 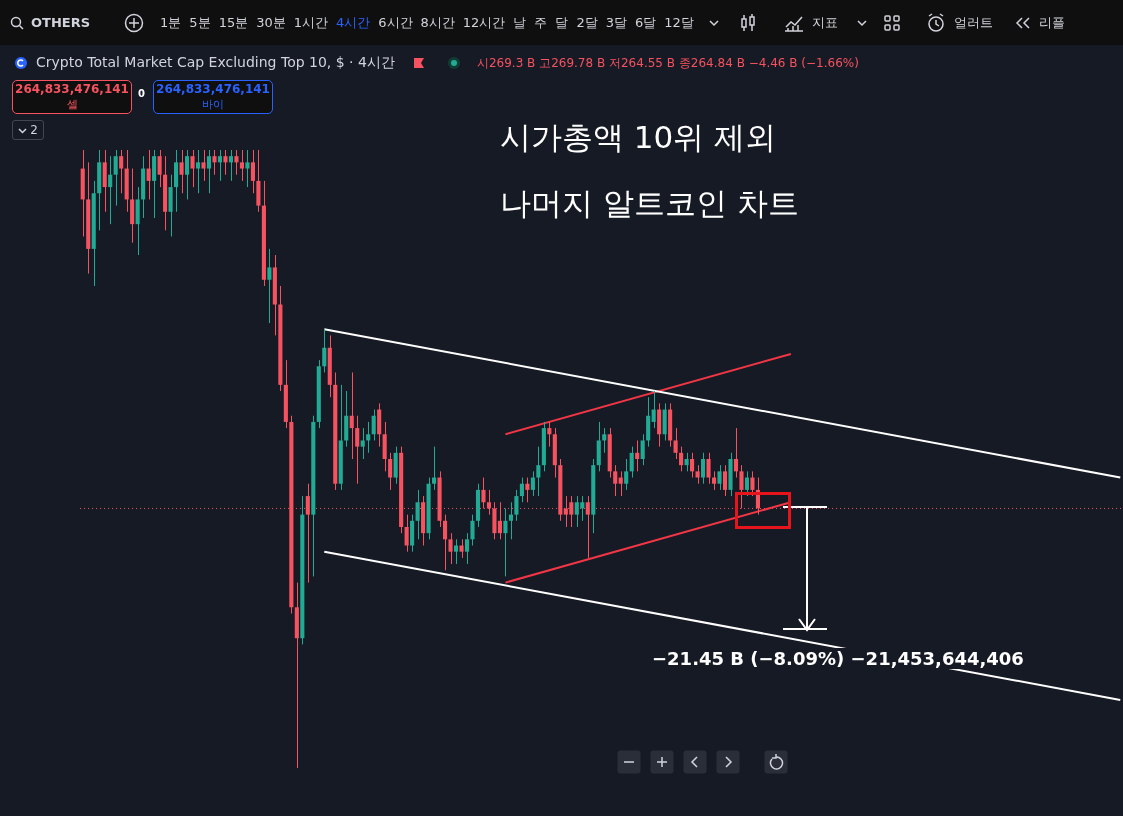 What do you see at coordinates (562, 22) in the screenshot?
I see `text: 달` at bounding box center [562, 22].